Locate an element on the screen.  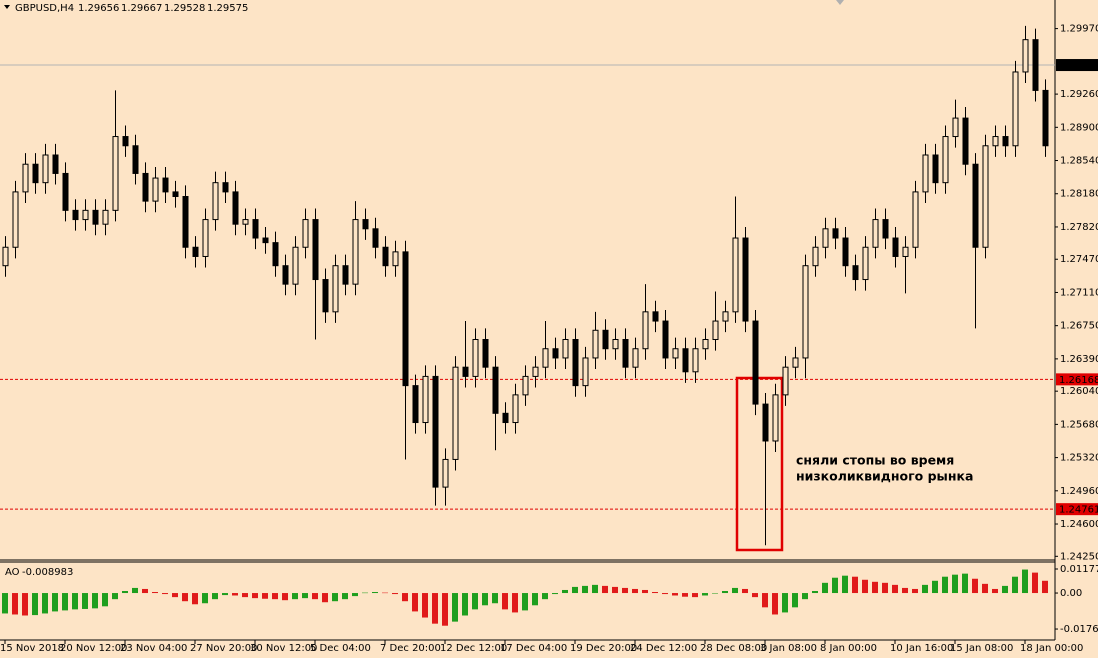
scroll-marker is located at coordinates (840, 2).